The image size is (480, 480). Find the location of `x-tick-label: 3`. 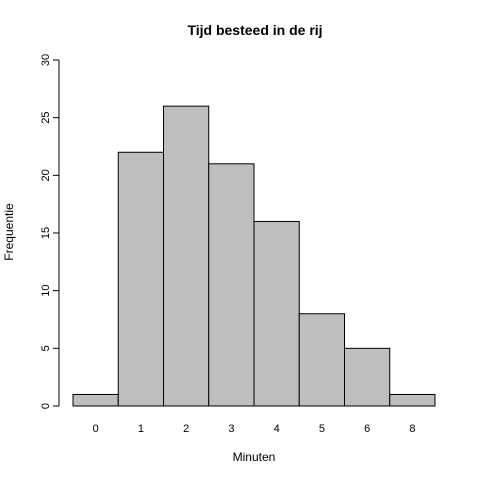

x-tick-label: 3 is located at coordinates (231, 429).